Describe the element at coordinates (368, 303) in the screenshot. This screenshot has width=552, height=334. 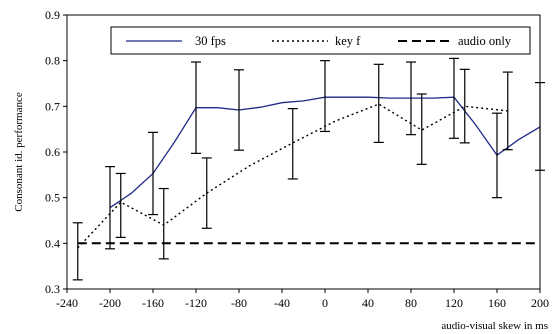
I see `x-tick-label: 40` at that location.